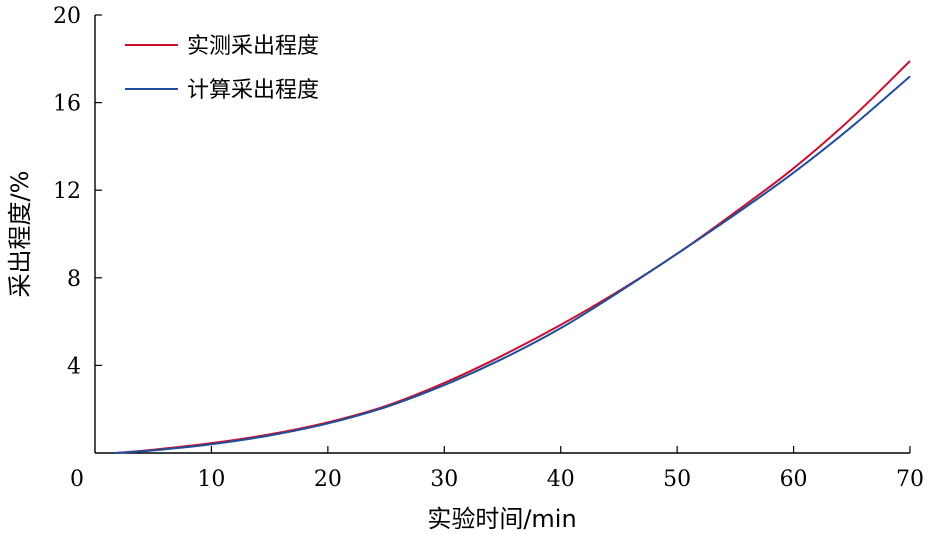 This screenshot has height=534, width=929. I want to click on y-tick-label: 4, so click(74, 366).